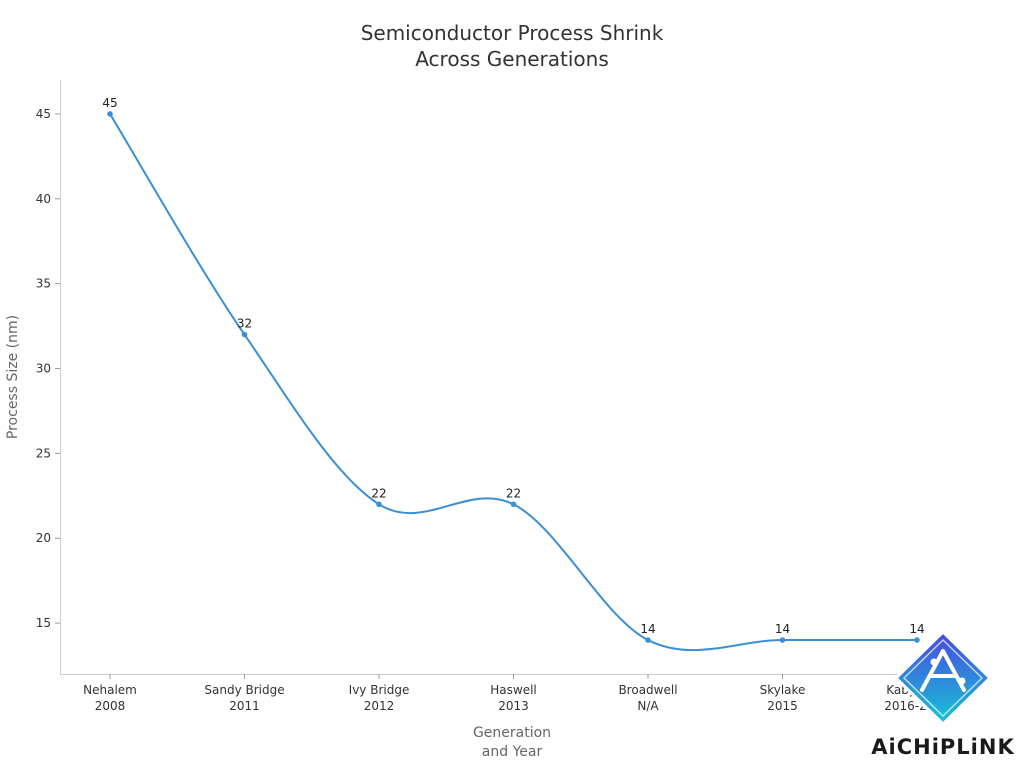  Describe the element at coordinates (43, 199) in the screenshot. I see `y-tick-label: 40` at that location.